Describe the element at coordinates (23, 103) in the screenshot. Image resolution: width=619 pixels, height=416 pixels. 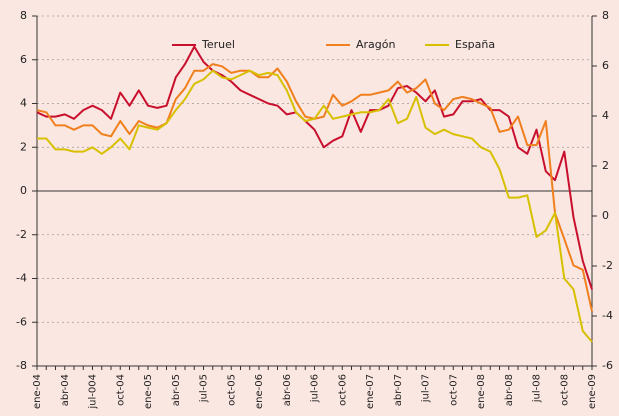
I see `y-tick-label: 4` at that location.